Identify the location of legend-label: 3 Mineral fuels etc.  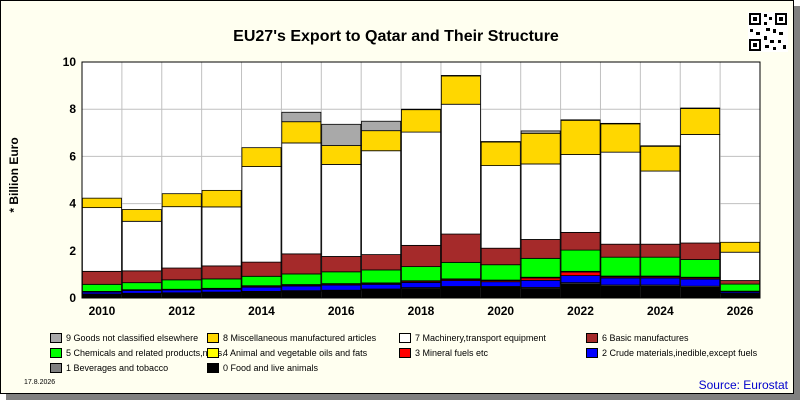
(452, 353).